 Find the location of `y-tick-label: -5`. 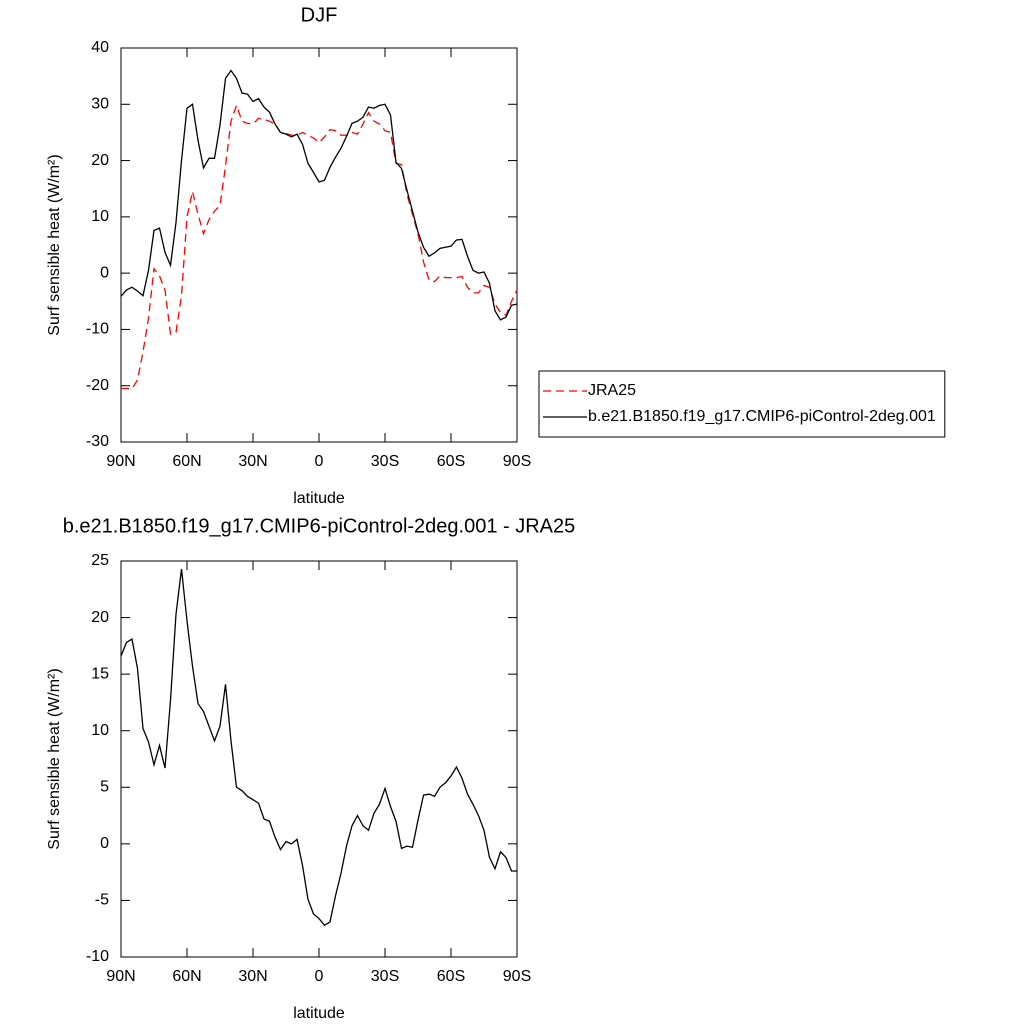

y-tick-label: -5 is located at coordinates (102, 900).